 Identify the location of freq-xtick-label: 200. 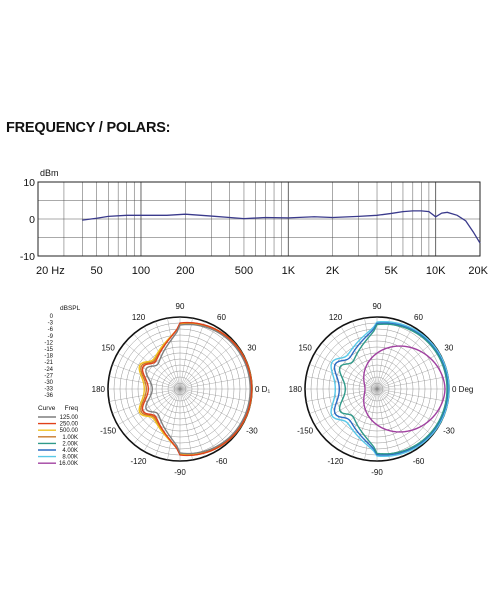
(185, 271).